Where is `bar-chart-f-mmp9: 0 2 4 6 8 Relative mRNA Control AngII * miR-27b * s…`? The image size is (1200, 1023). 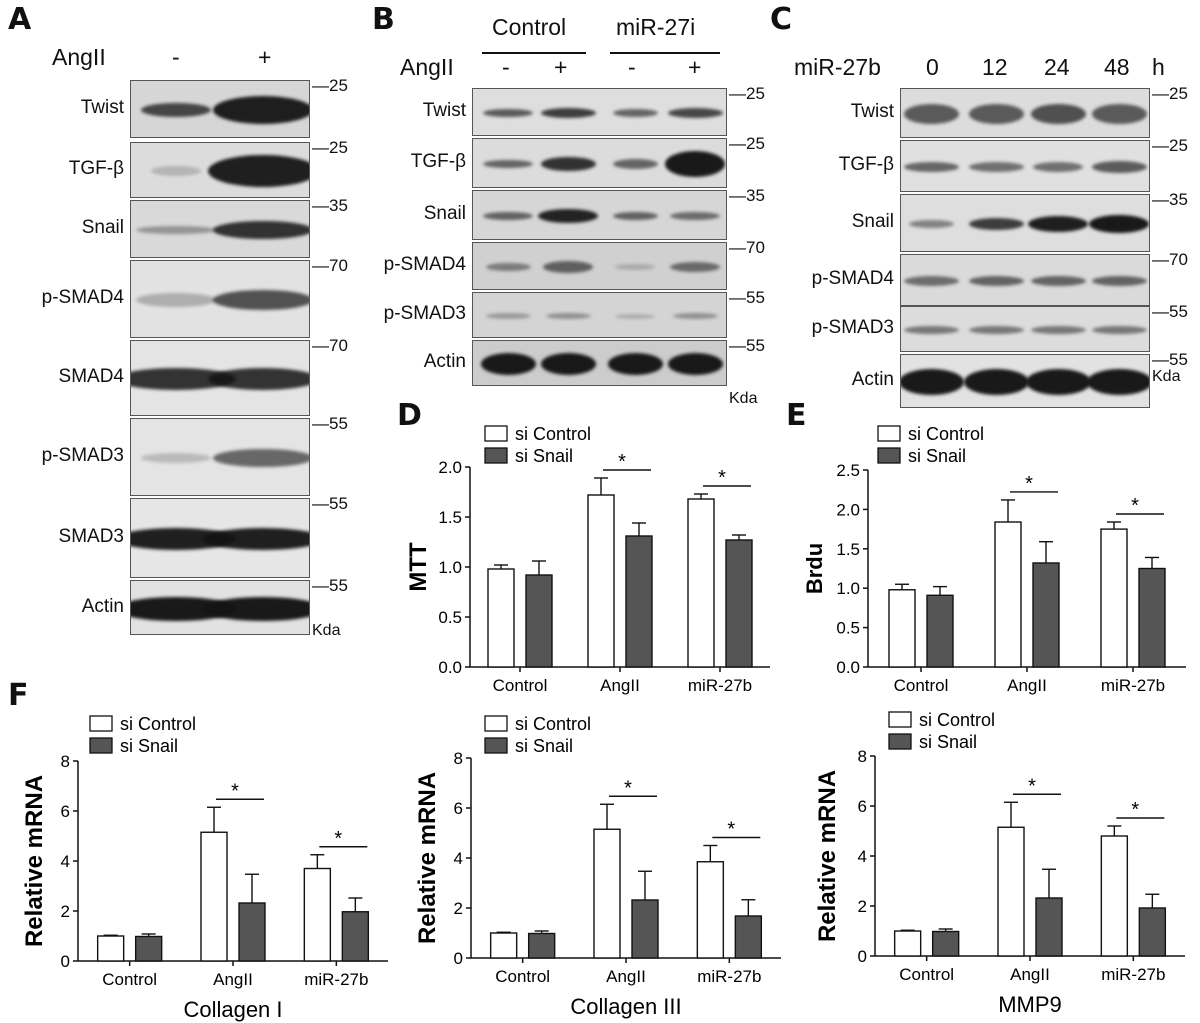
bar-chart-f-mmp9: 0 2 4 6 8 Relative mRNA Control AngII * miR-27b * s… is located at coordinates (999, 863).